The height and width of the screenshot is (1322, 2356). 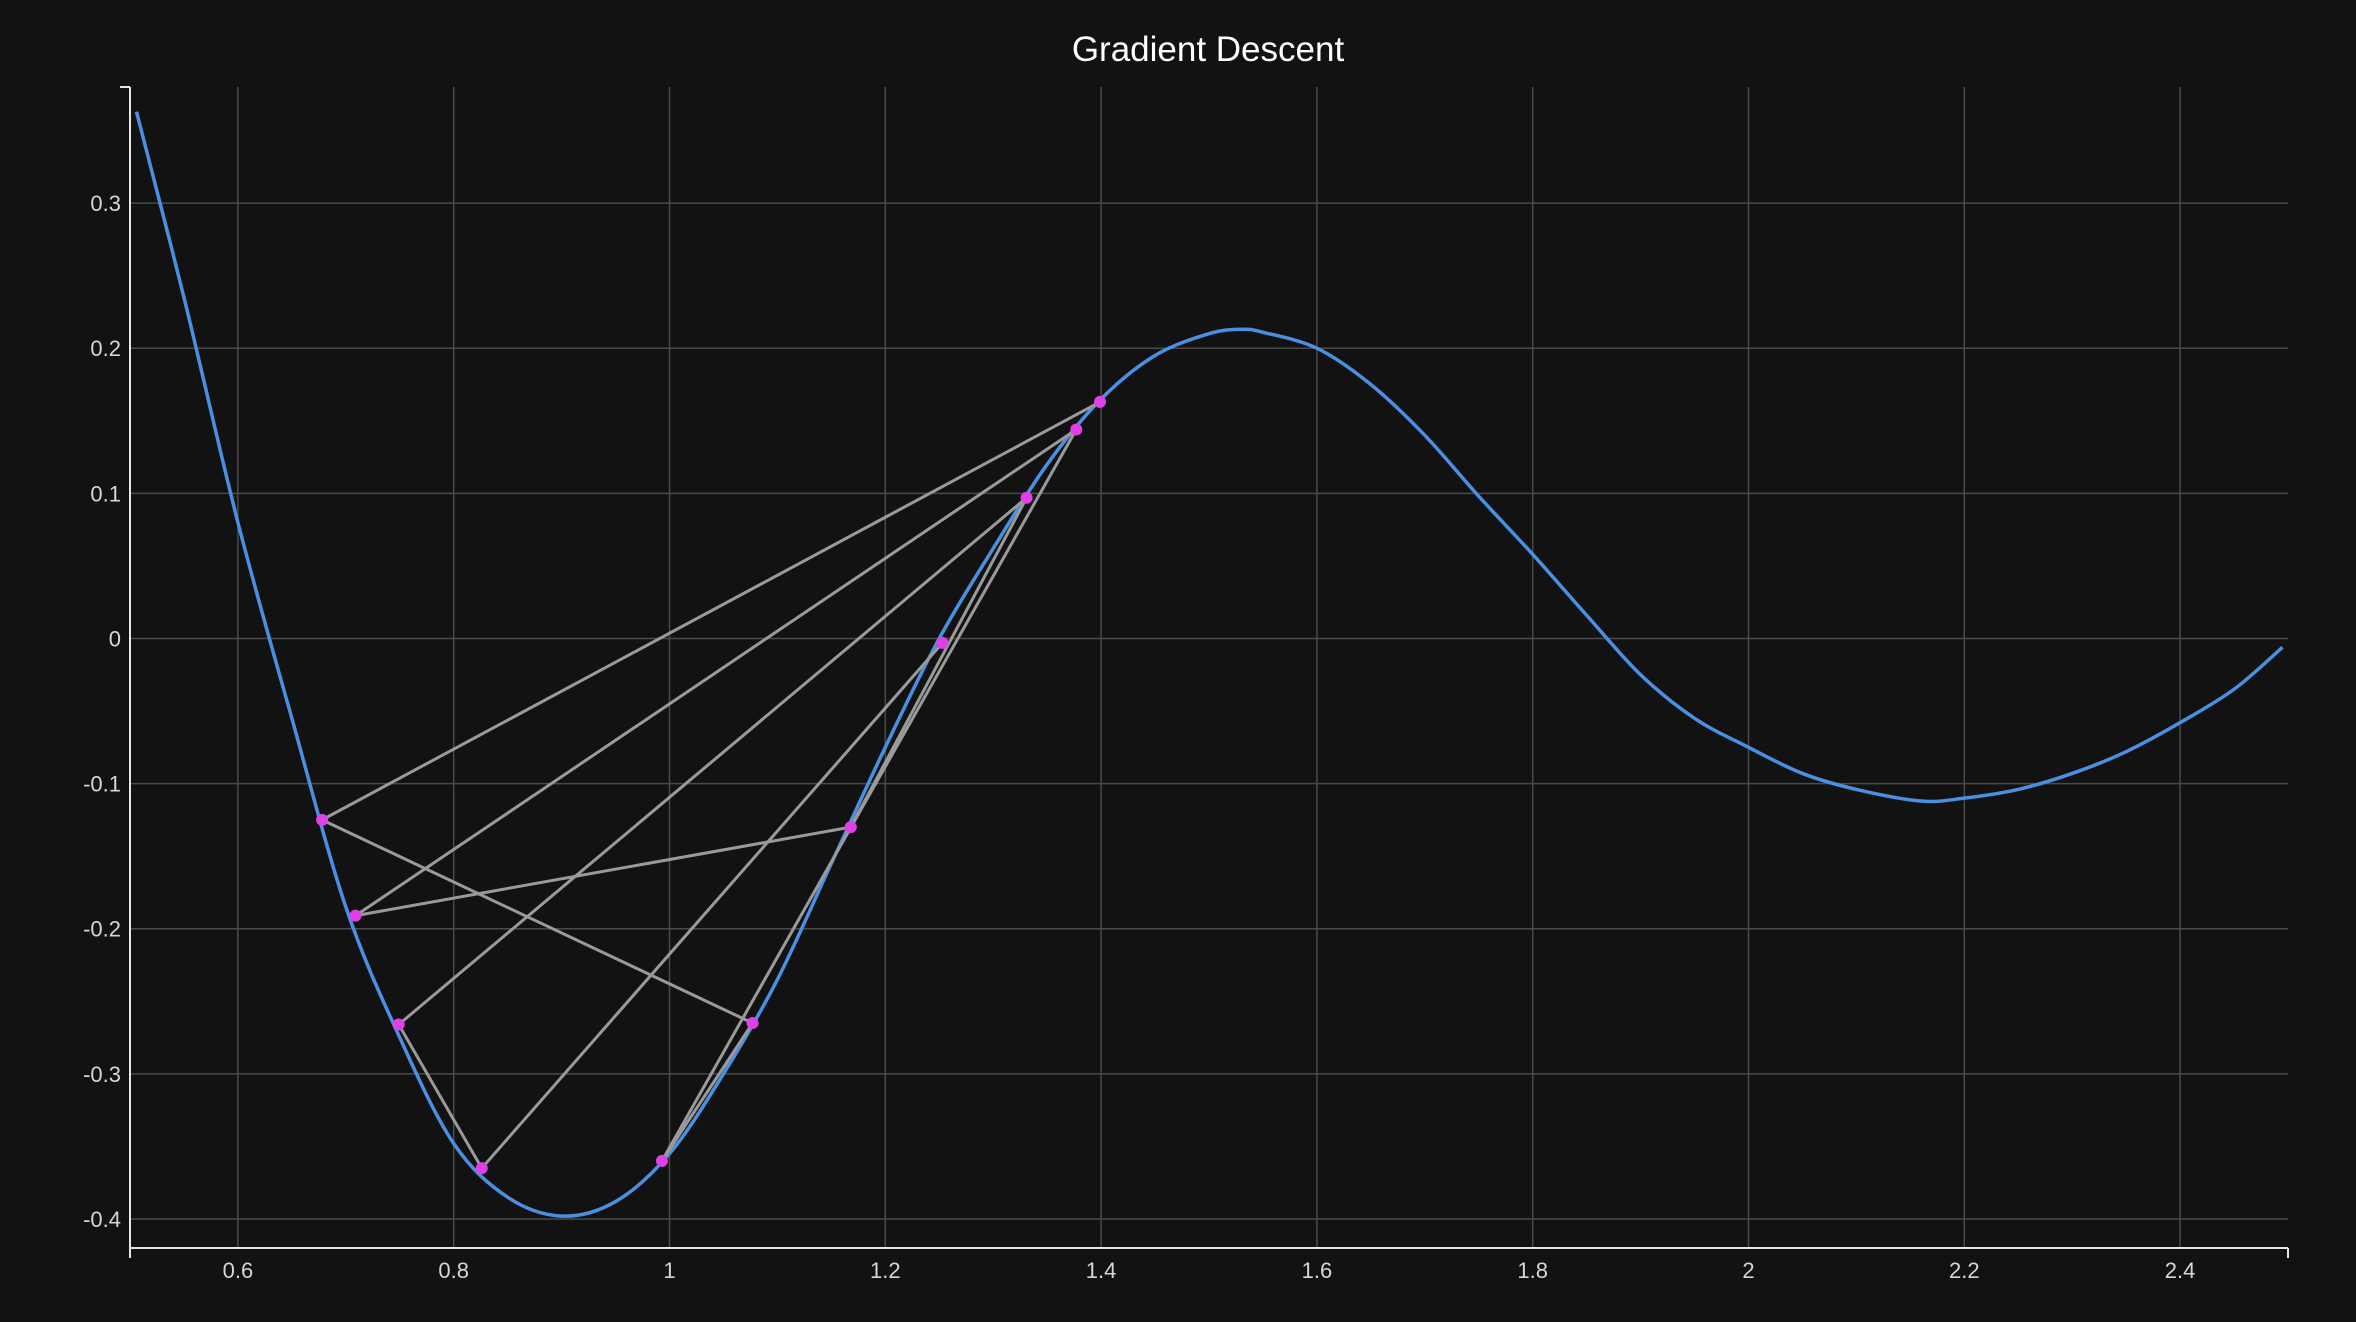 I want to click on x-tick-label: 1.4, so click(x=1101, y=1270).